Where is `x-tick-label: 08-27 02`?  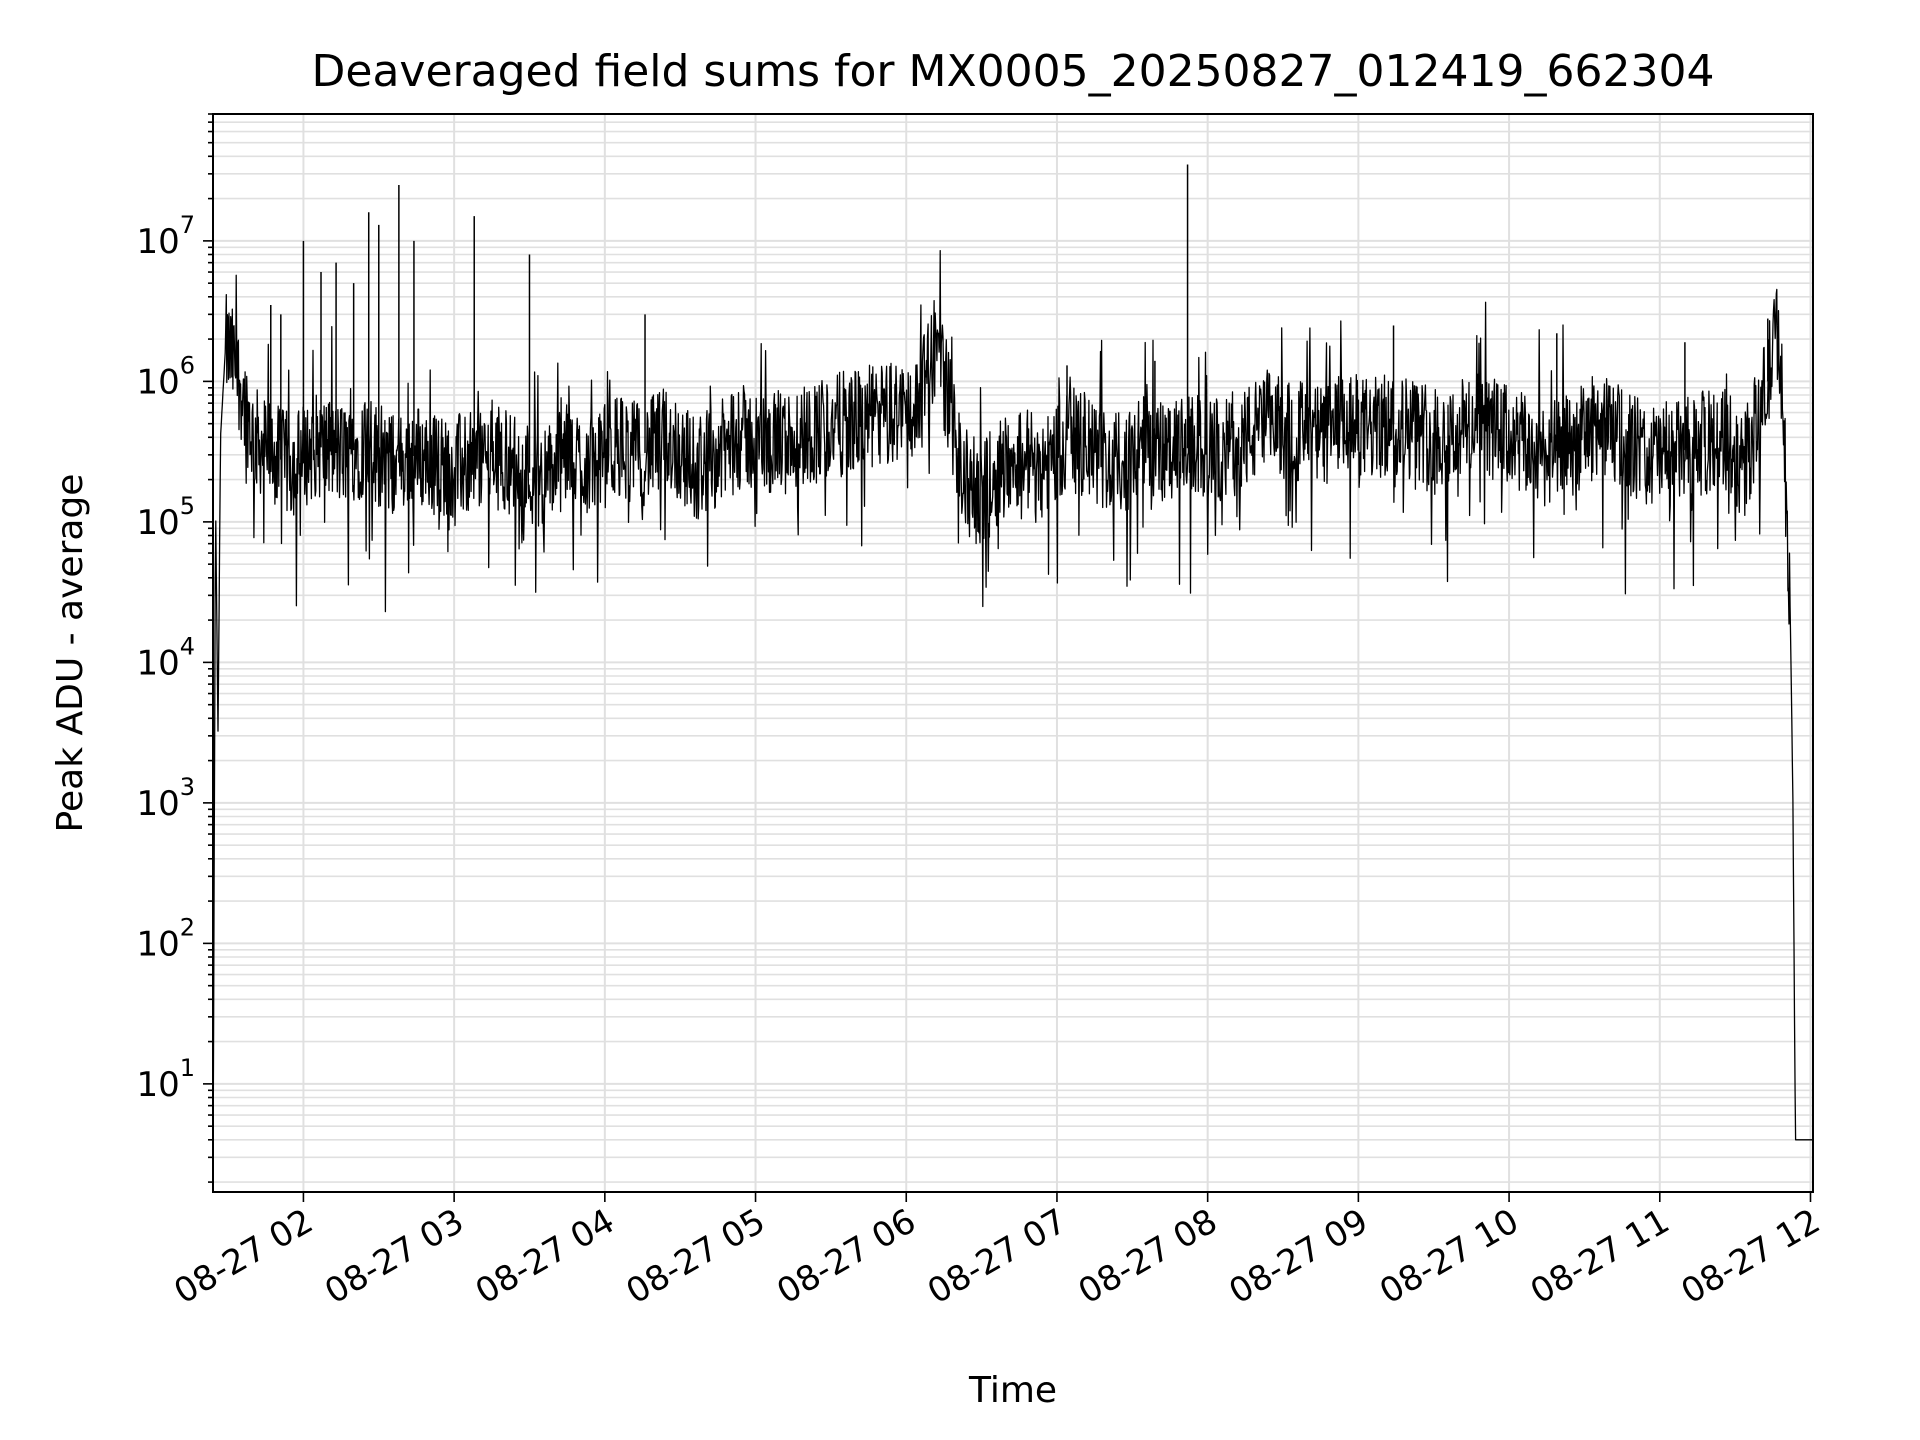
x-tick-label: 08-27 02 is located at coordinates (244, 1256).